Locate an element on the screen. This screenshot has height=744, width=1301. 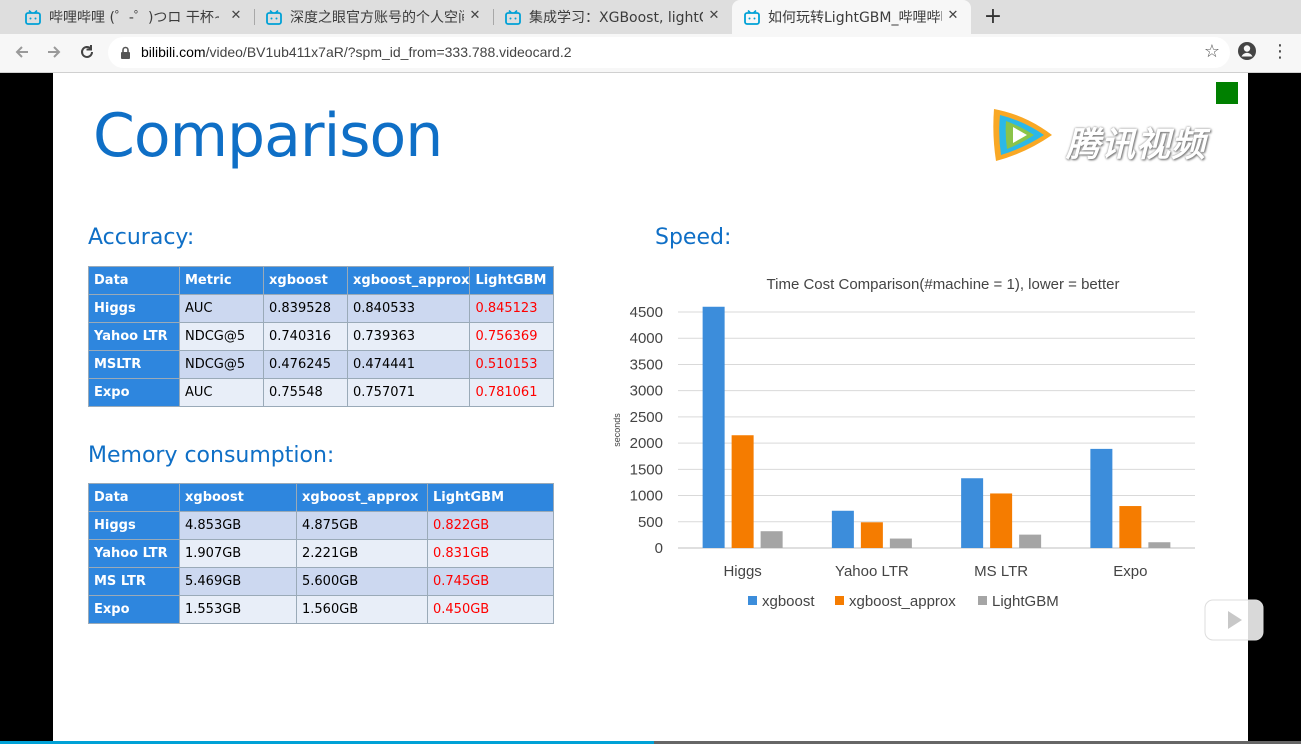
y-axis-label: seconds is located at coordinates (617, 430).